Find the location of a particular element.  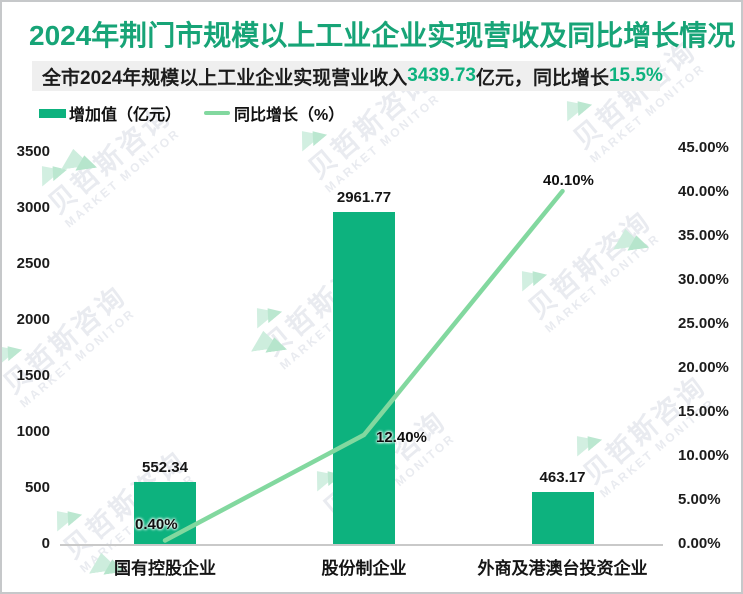

y-axis-tick-label: 0 is located at coordinates (45, 543).